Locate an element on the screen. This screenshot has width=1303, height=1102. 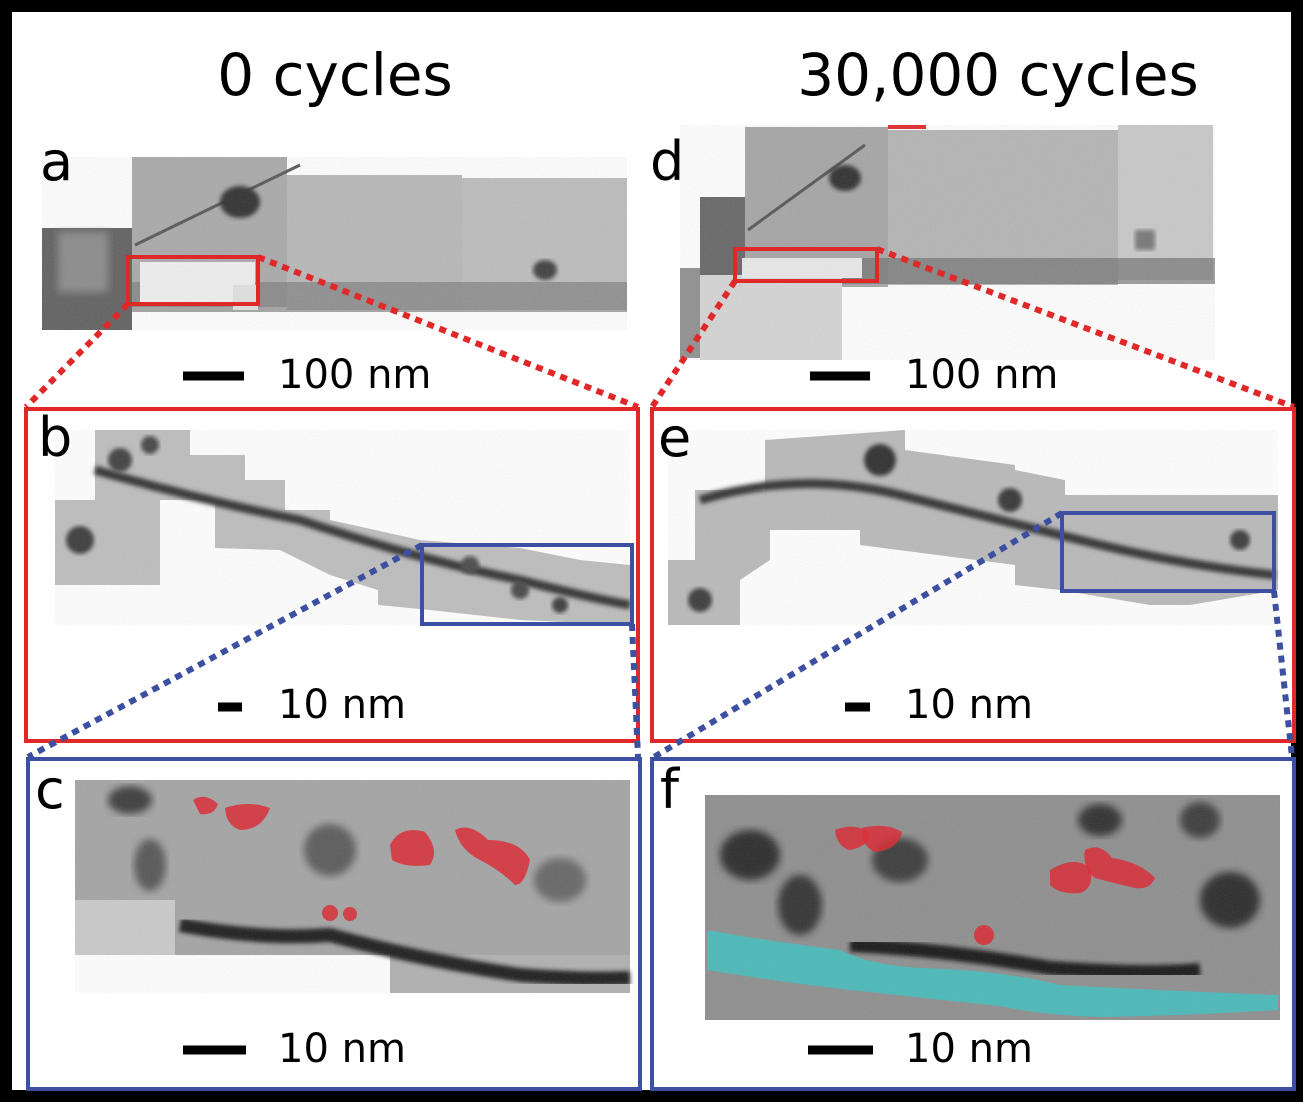
zoom-box-e is located at coordinates (1168, 552).